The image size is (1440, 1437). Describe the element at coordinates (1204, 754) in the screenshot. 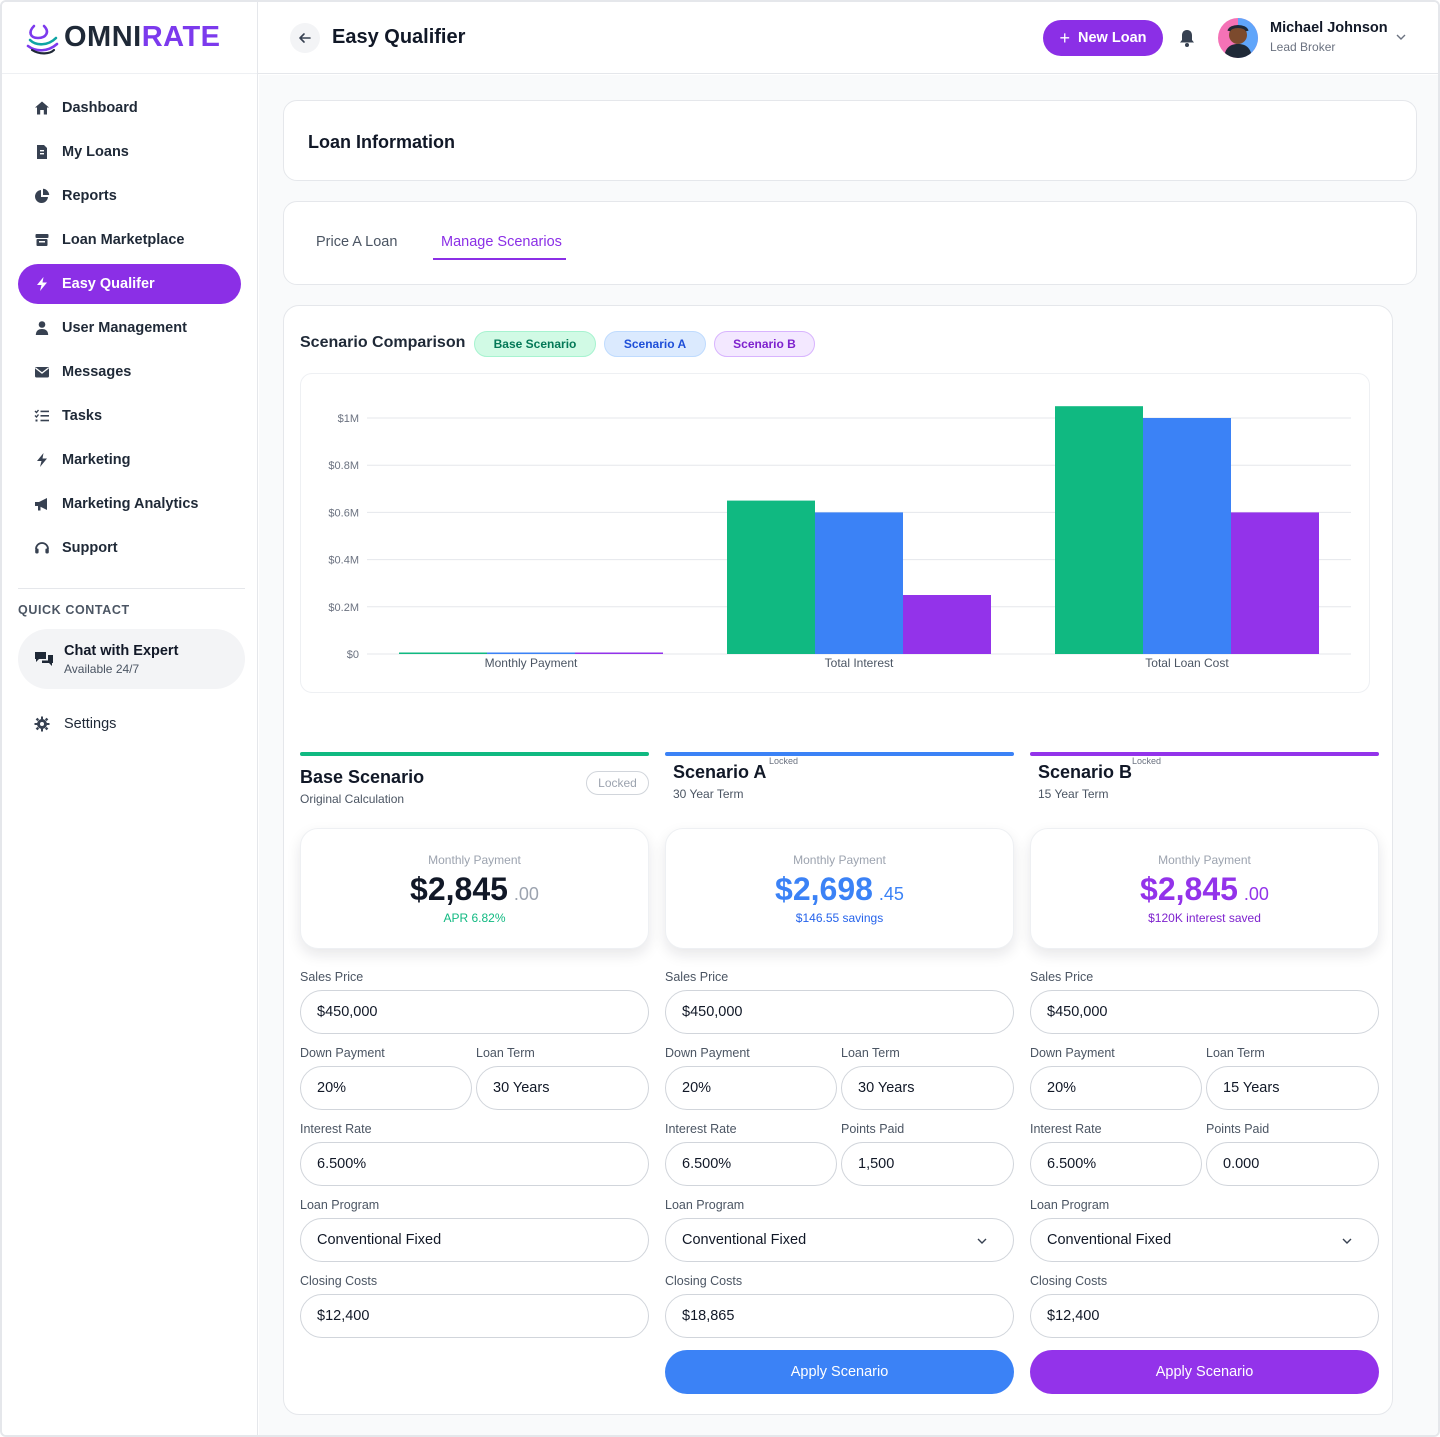

I see `scenario-b-accent-bar` at that location.